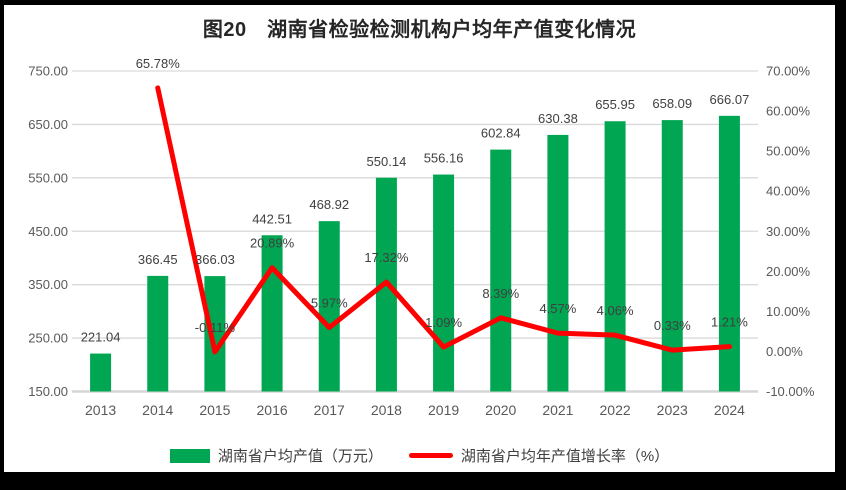 This screenshot has width=846, height=490. I want to click on svg-text: 442.51, so click(272, 218).